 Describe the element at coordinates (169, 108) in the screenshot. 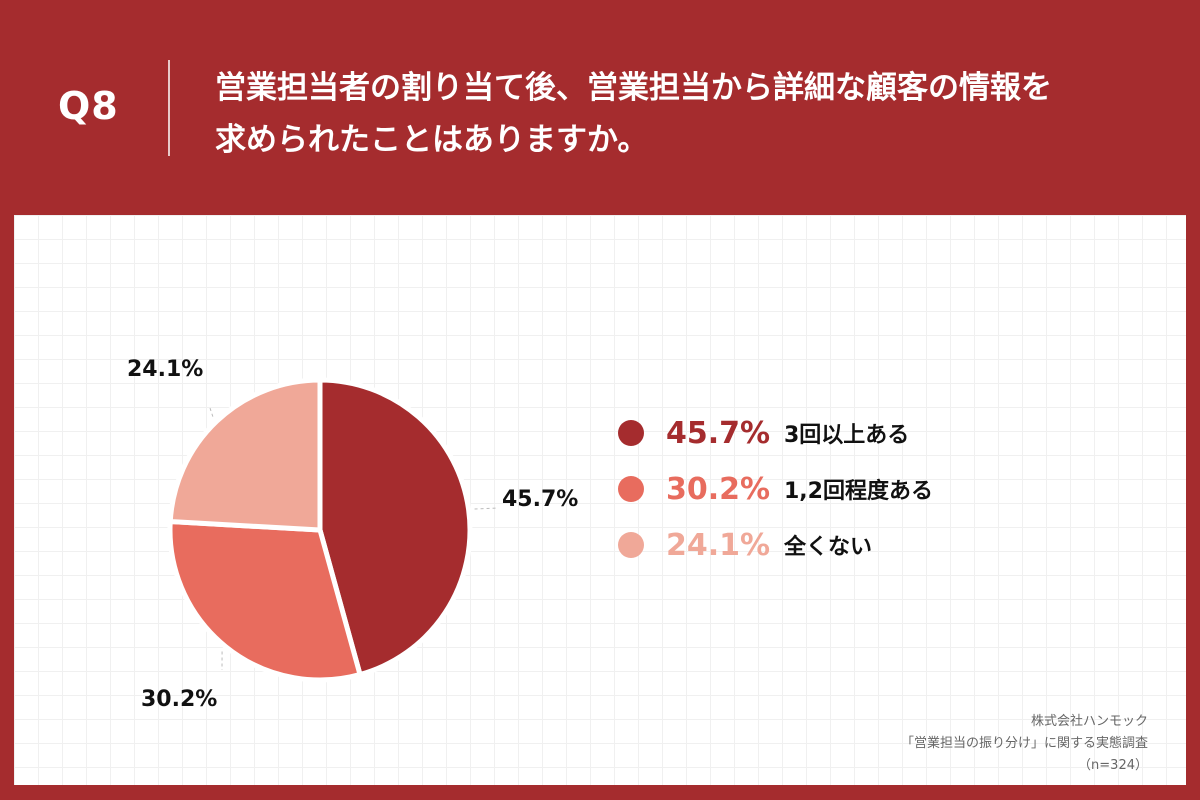

I see `header-divider` at that location.